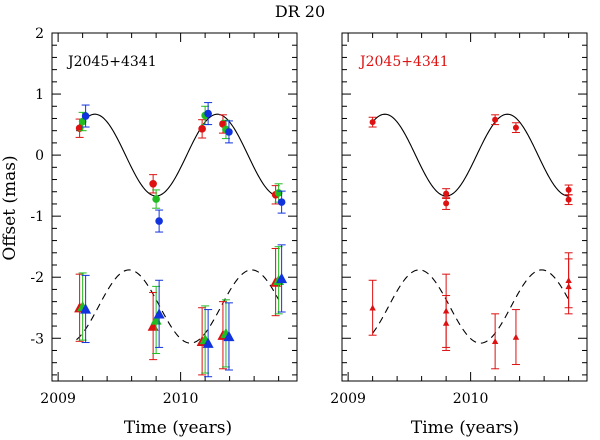 The image size is (600, 440). Describe the element at coordinates (39, 95) in the screenshot. I see `y-tick-label: 1` at that location.